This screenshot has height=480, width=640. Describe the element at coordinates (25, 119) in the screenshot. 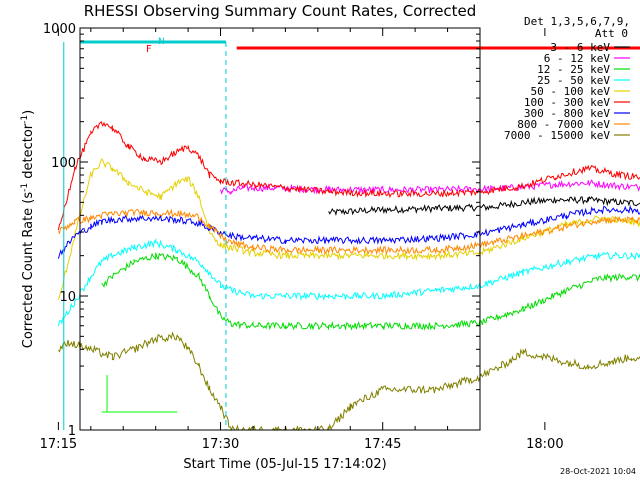

I see `y-axis-label-superscript-2: -1` at that location.